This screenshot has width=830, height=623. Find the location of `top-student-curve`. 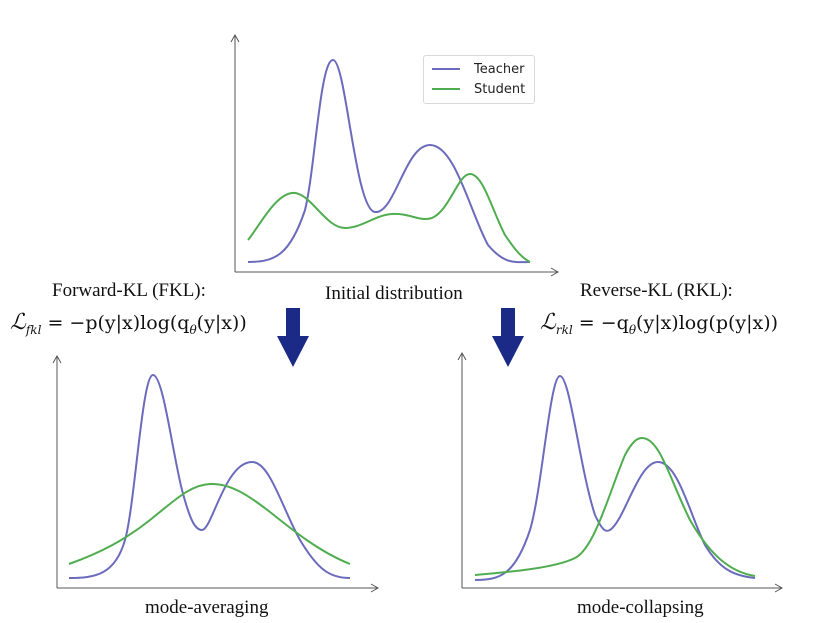

top-student-curve is located at coordinates (389, 217).